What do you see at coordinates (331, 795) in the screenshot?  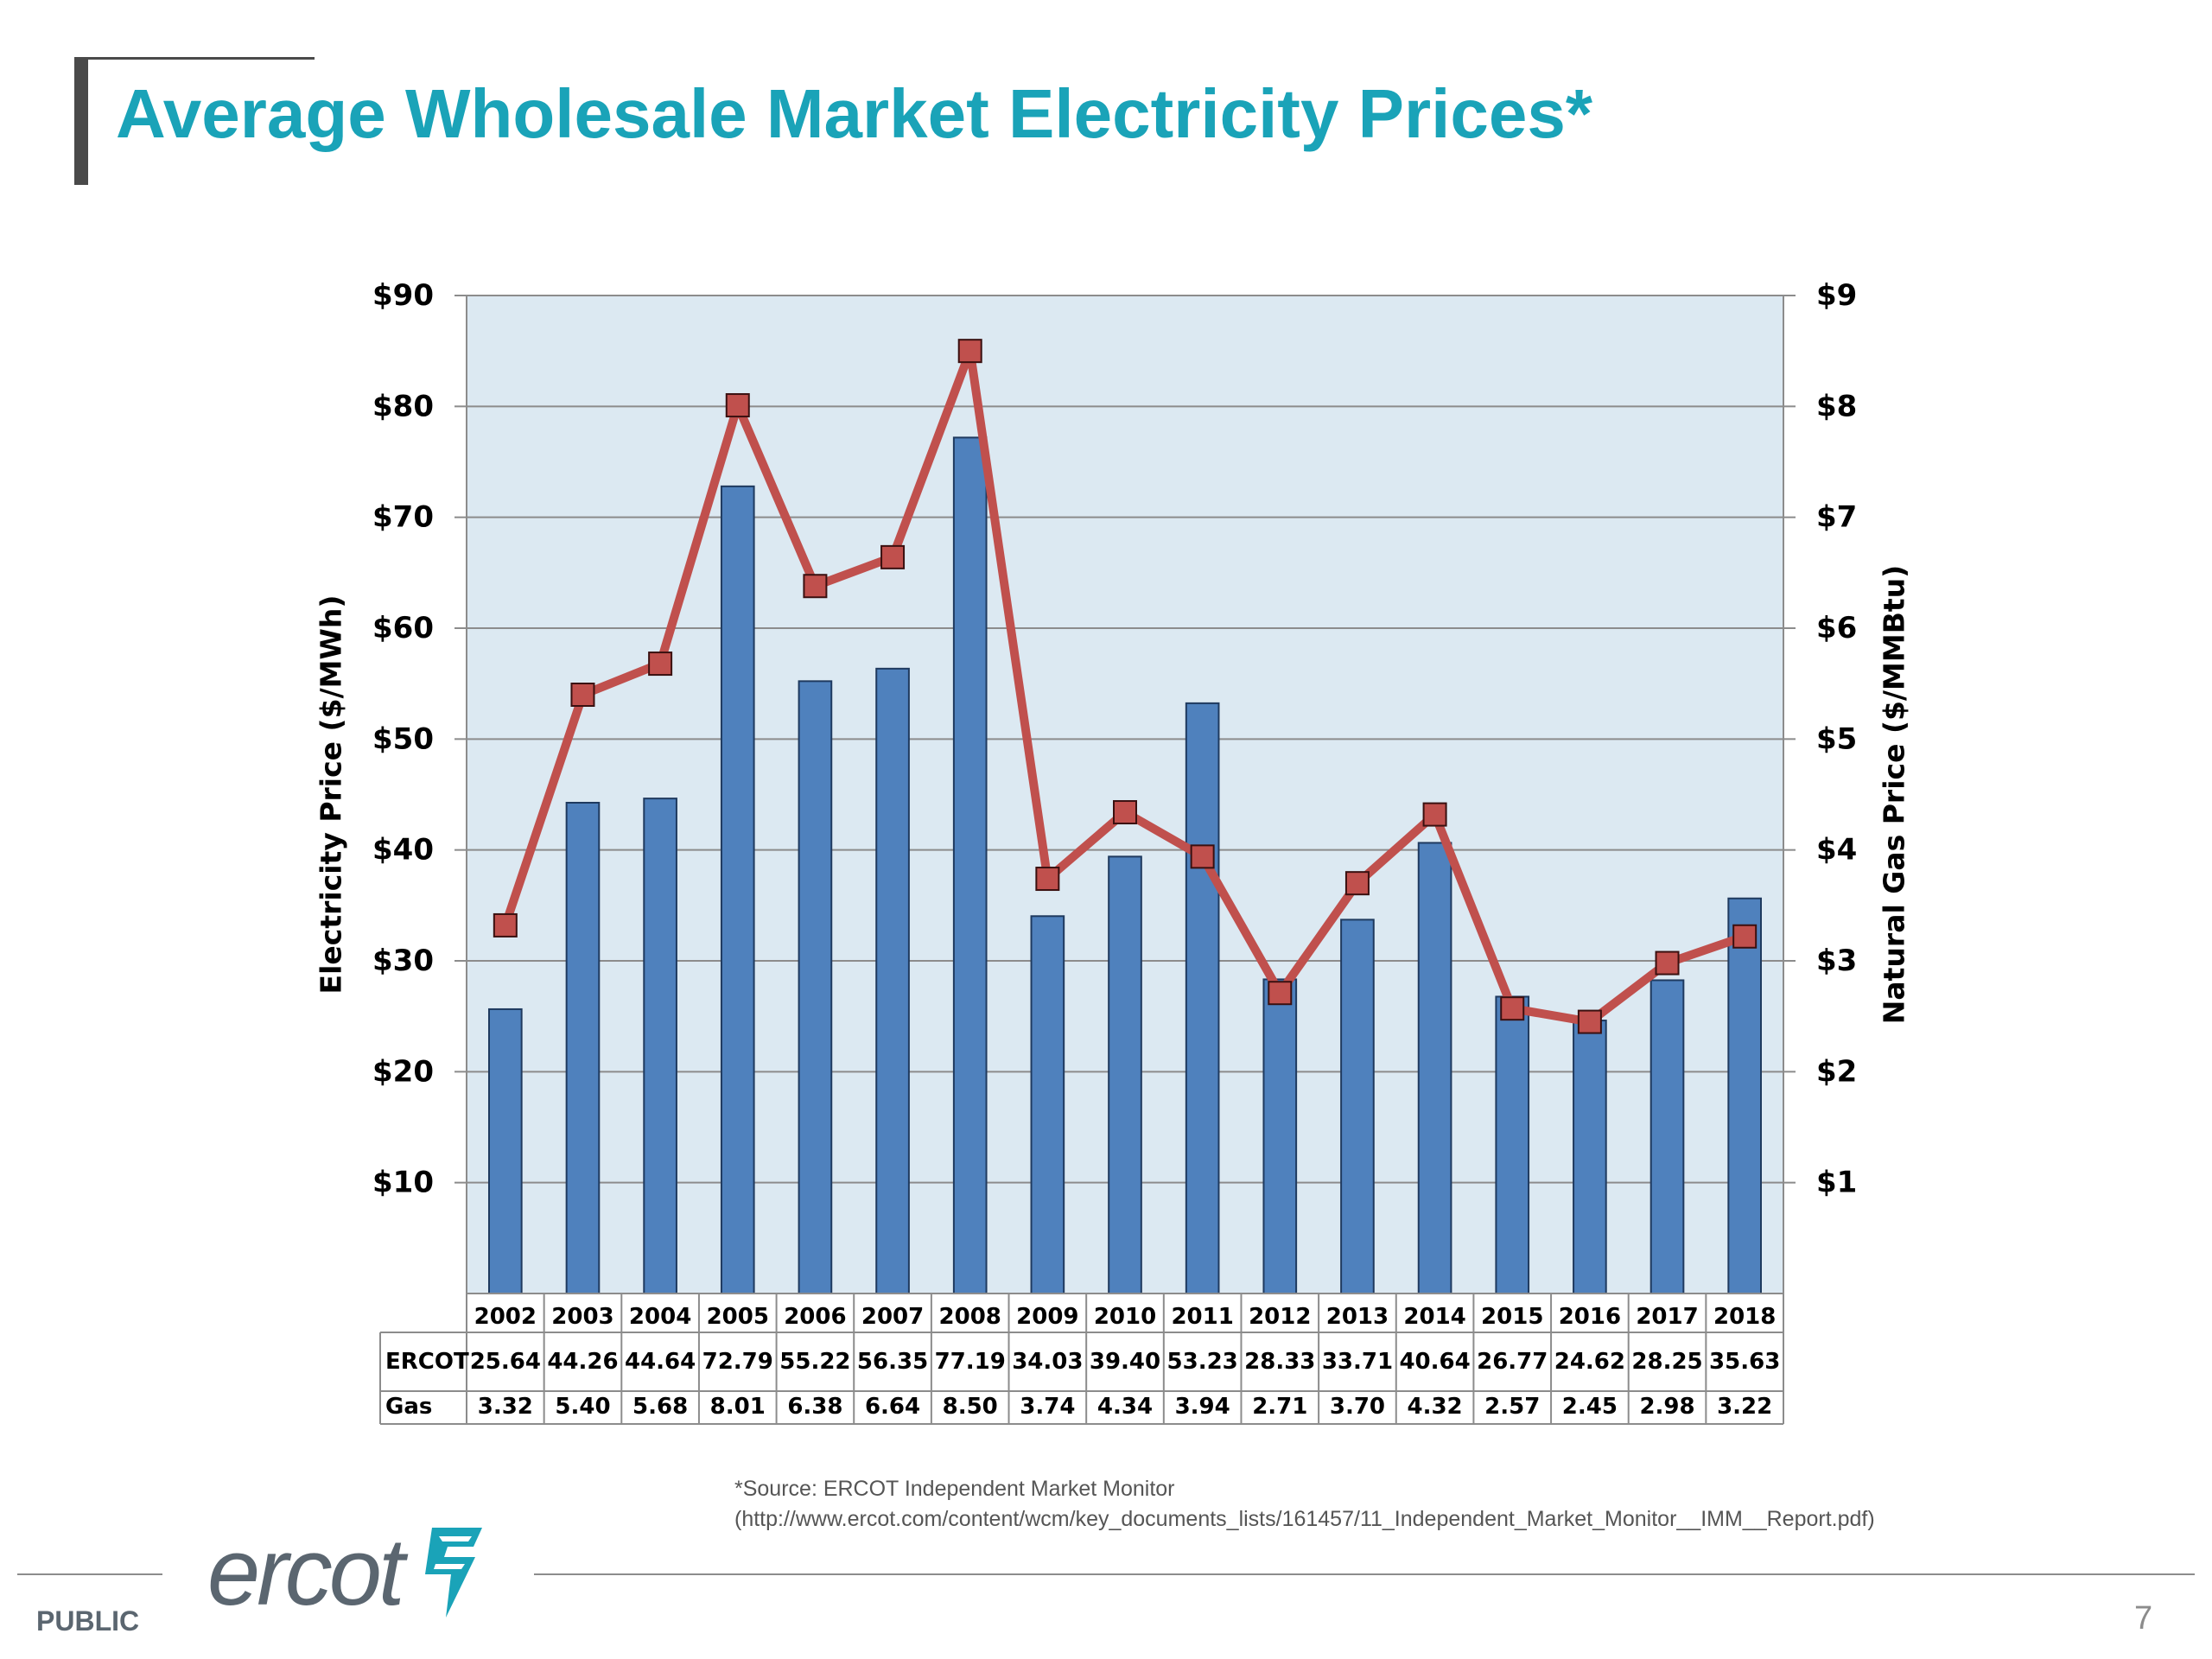 I see `y-axis-title-left: Electricity Price ($/MWh)` at bounding box center [331, 795].